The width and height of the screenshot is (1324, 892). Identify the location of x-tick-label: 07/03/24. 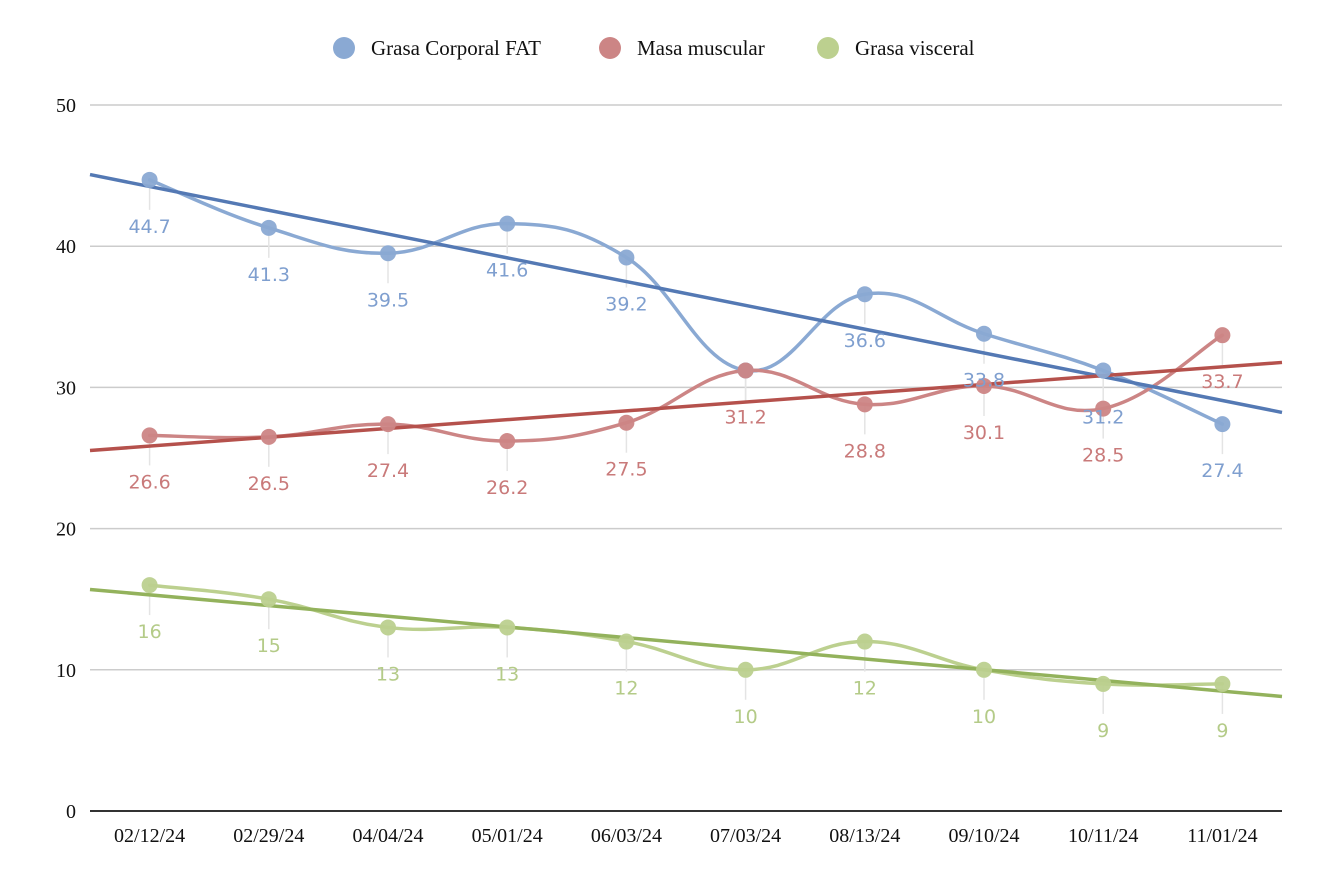
(745, 836).